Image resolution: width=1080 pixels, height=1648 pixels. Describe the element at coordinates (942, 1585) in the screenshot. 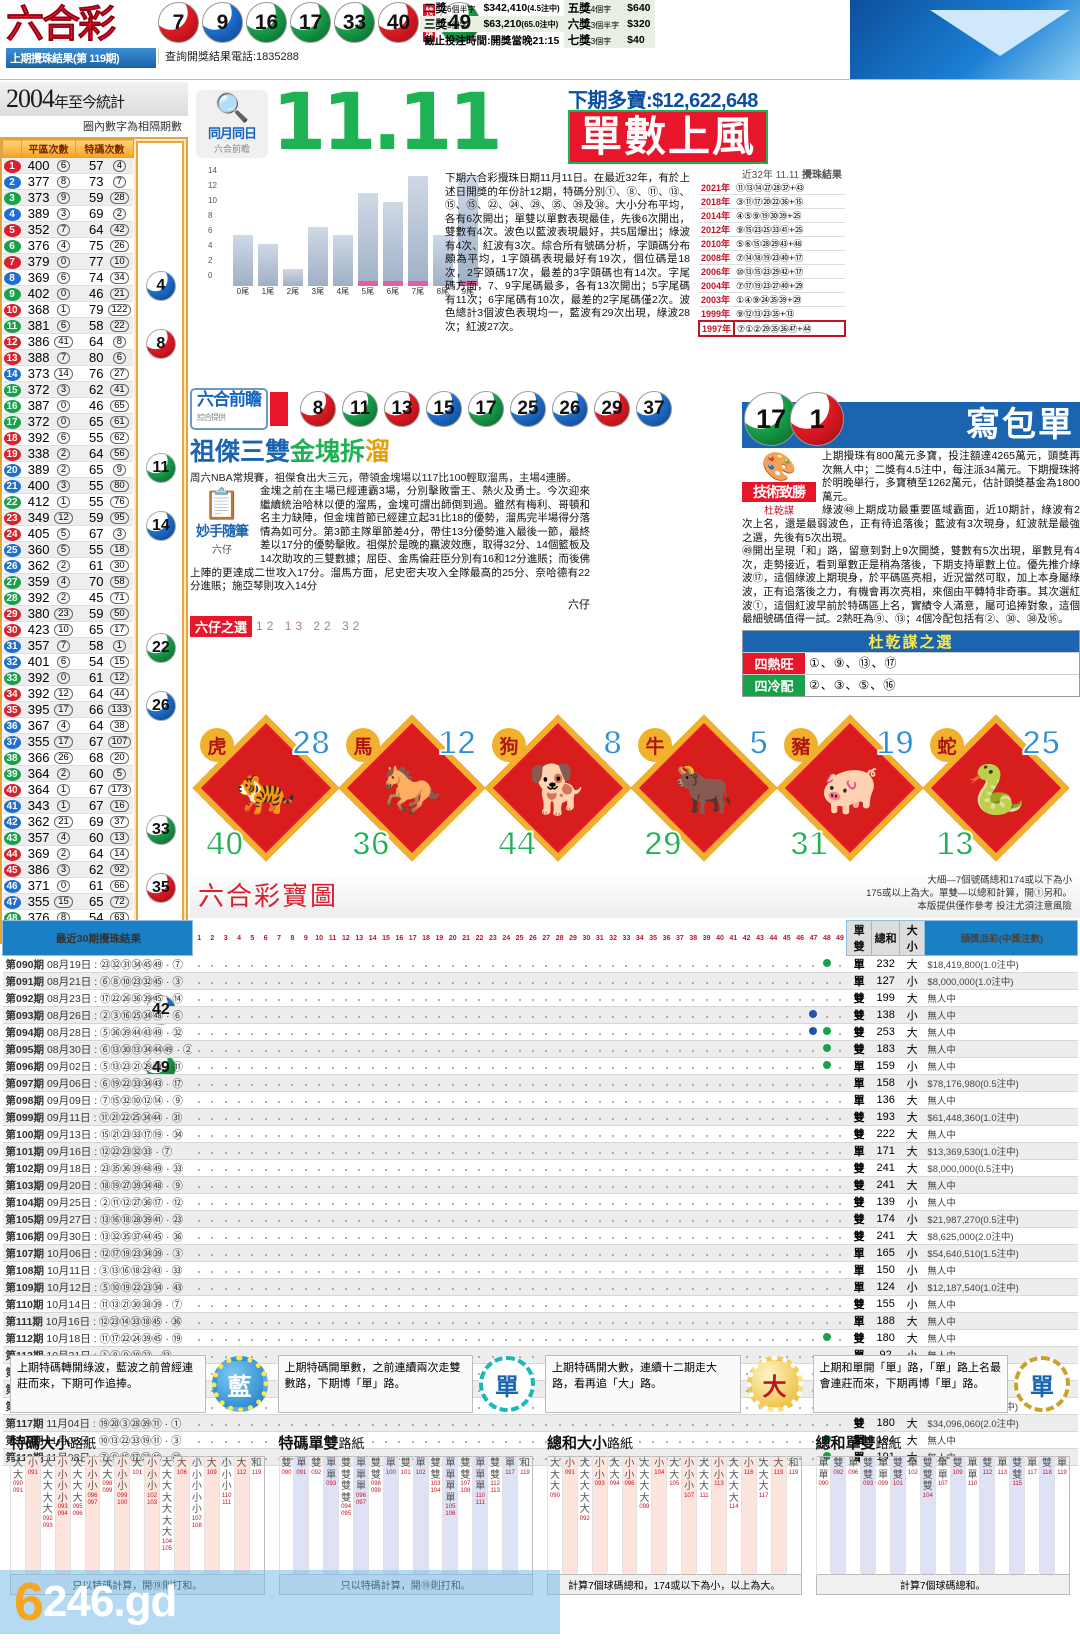

I see `road-footnote: 計算7個球碼總和。` at that location.